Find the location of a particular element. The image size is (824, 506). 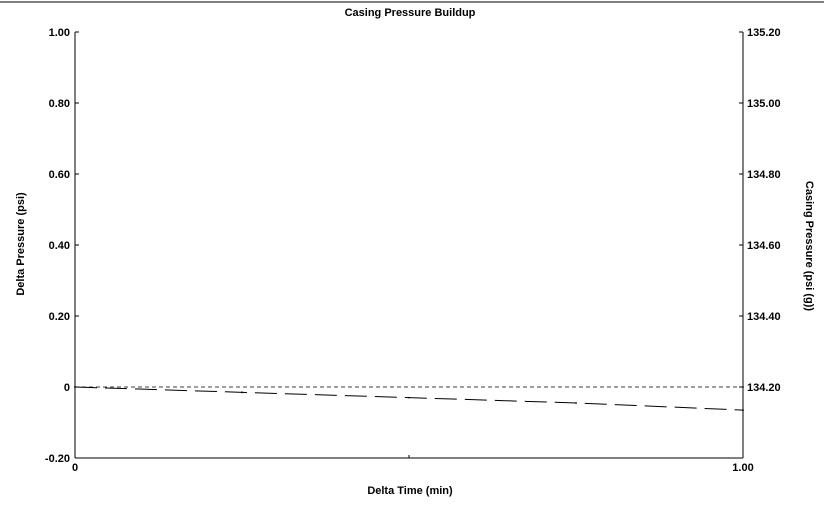

y-tick-label: -0.20 is located at coordinates (57, 459).